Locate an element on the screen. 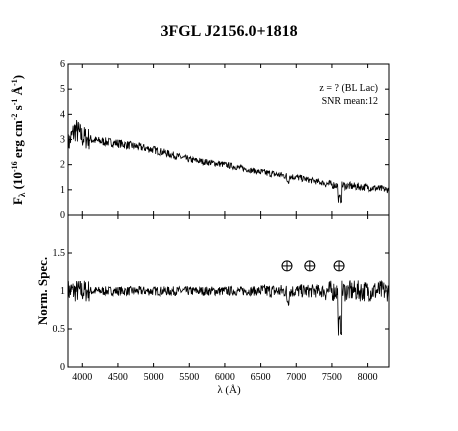 This screenshot has width=458, height=431. bottom-y-tick-label: 0 is located at coordinates (62, 367).